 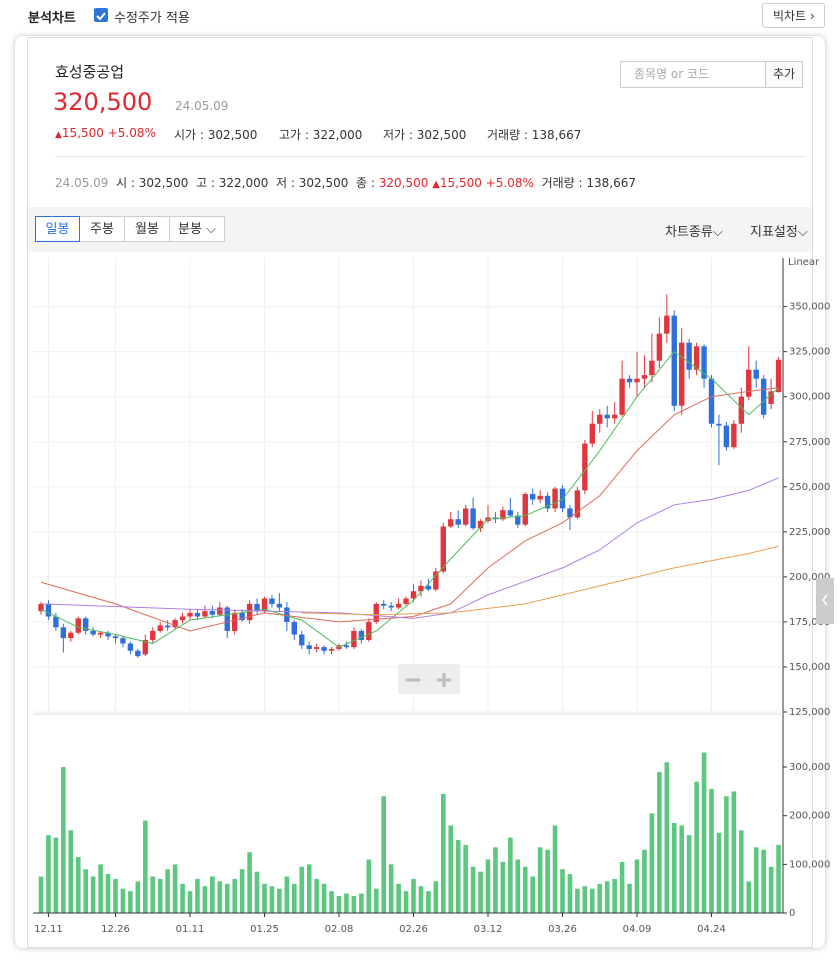 I want to click on tab: 분봉 ⌵, so click(x=197, y=229).